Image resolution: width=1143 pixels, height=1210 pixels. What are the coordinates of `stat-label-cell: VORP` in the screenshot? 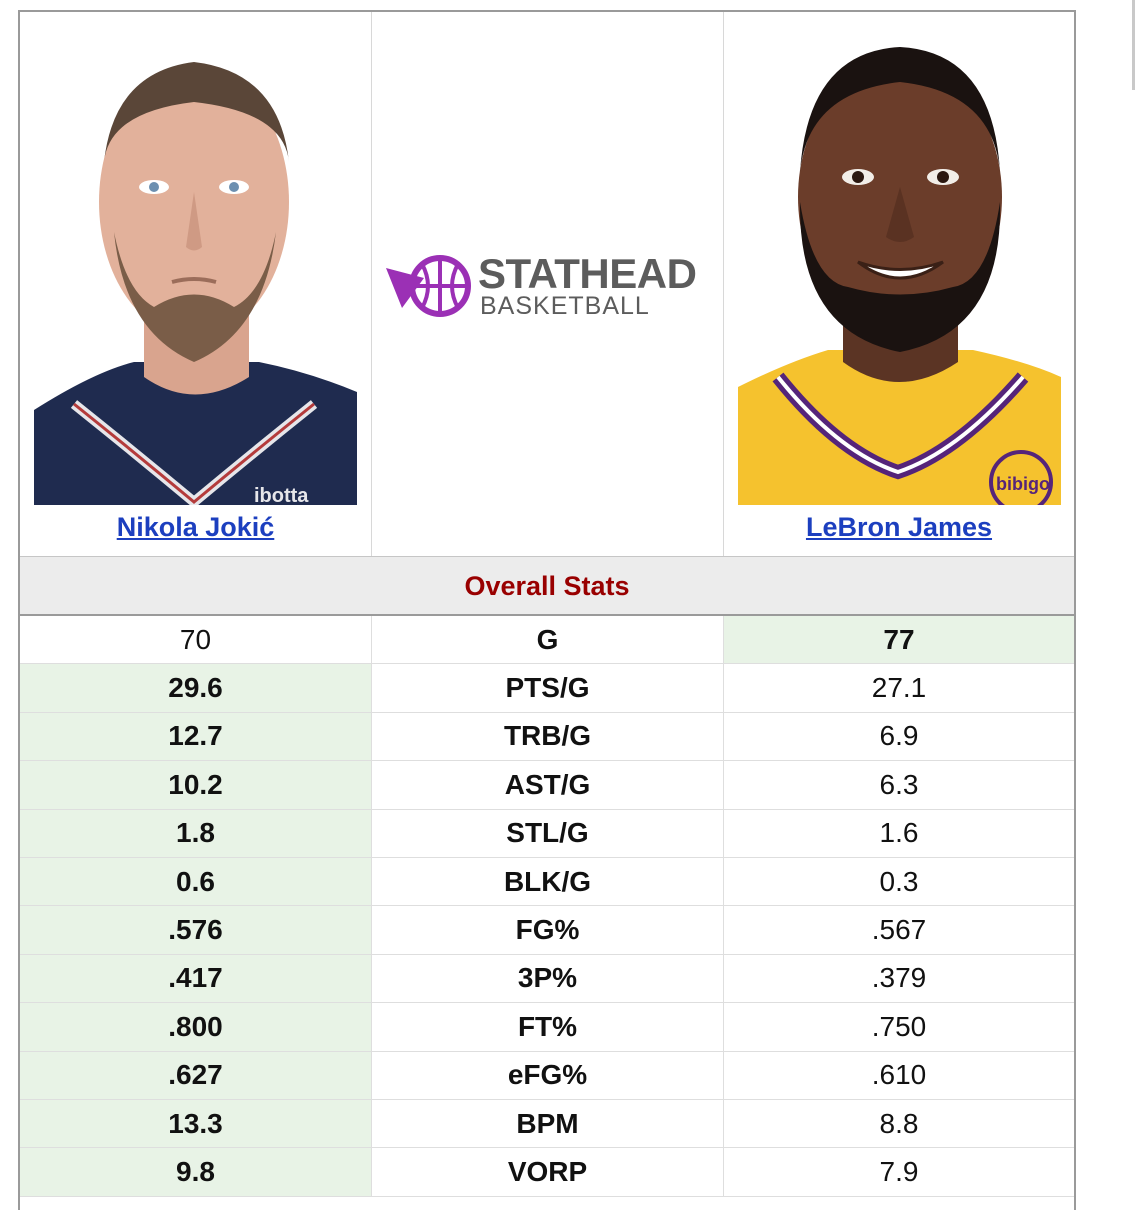 It's located at (548, 1172).